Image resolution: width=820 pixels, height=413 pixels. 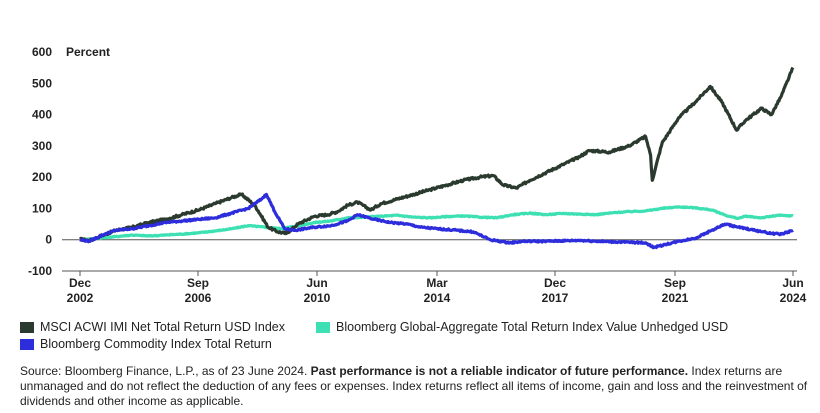 I want to click on legend-label-commodity: Bloomberg Commodity Index Total Return, so click(x=156, y=344).